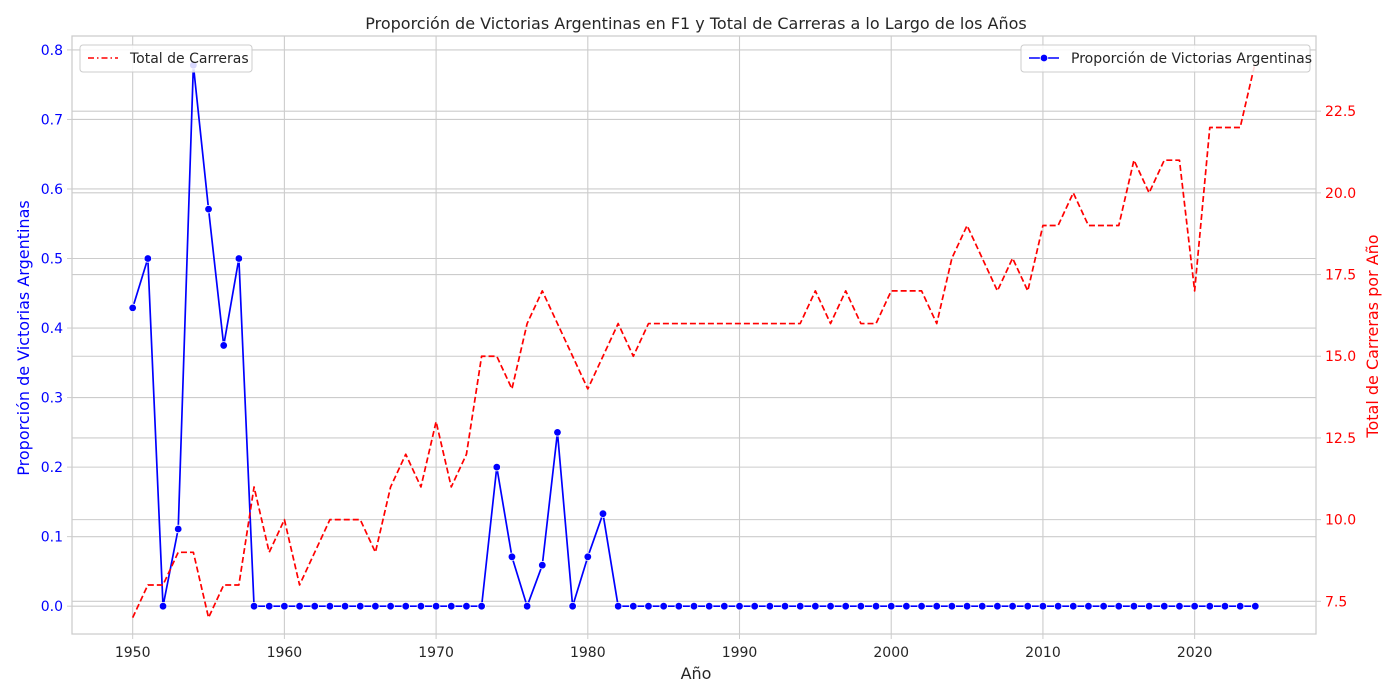 The height and width of the screenshot is (700, 1400). I want to click on right-y-axis-ticks: 7.5 10.0 12.5 15.0 17.5 20.0 22.5, so click(1336, 357).